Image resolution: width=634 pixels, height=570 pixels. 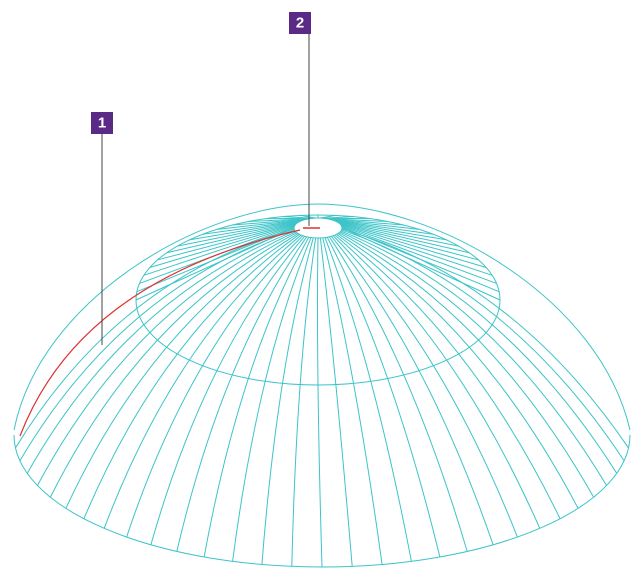 I want to click on callout-label: 2, so click(x=300, y=23).